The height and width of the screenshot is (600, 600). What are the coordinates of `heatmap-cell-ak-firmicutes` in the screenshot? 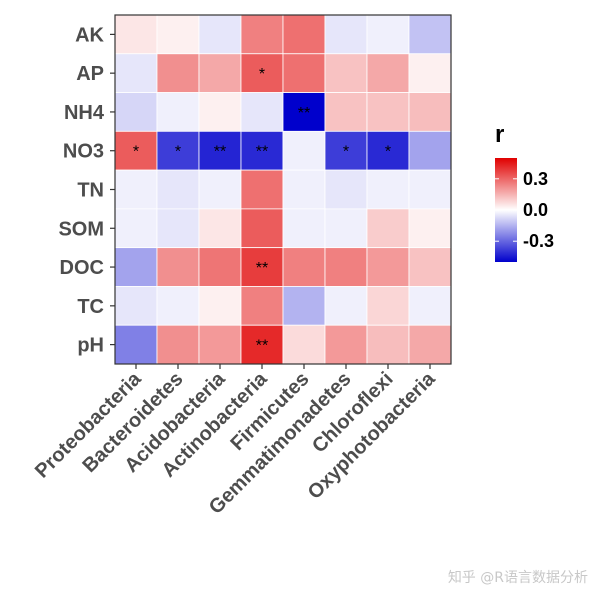 It's located at (304, 34).